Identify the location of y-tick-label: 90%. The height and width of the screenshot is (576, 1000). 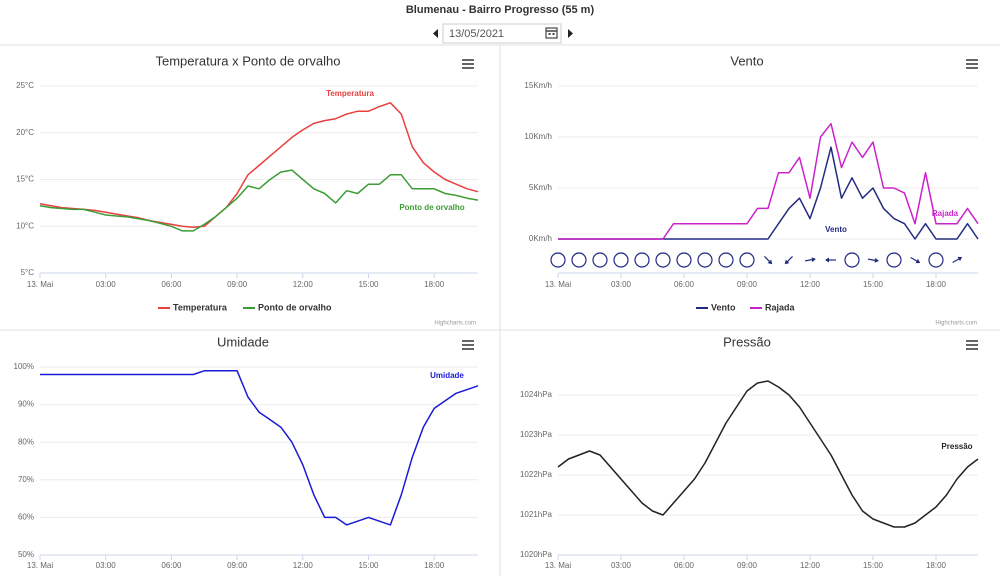
(26, 404).